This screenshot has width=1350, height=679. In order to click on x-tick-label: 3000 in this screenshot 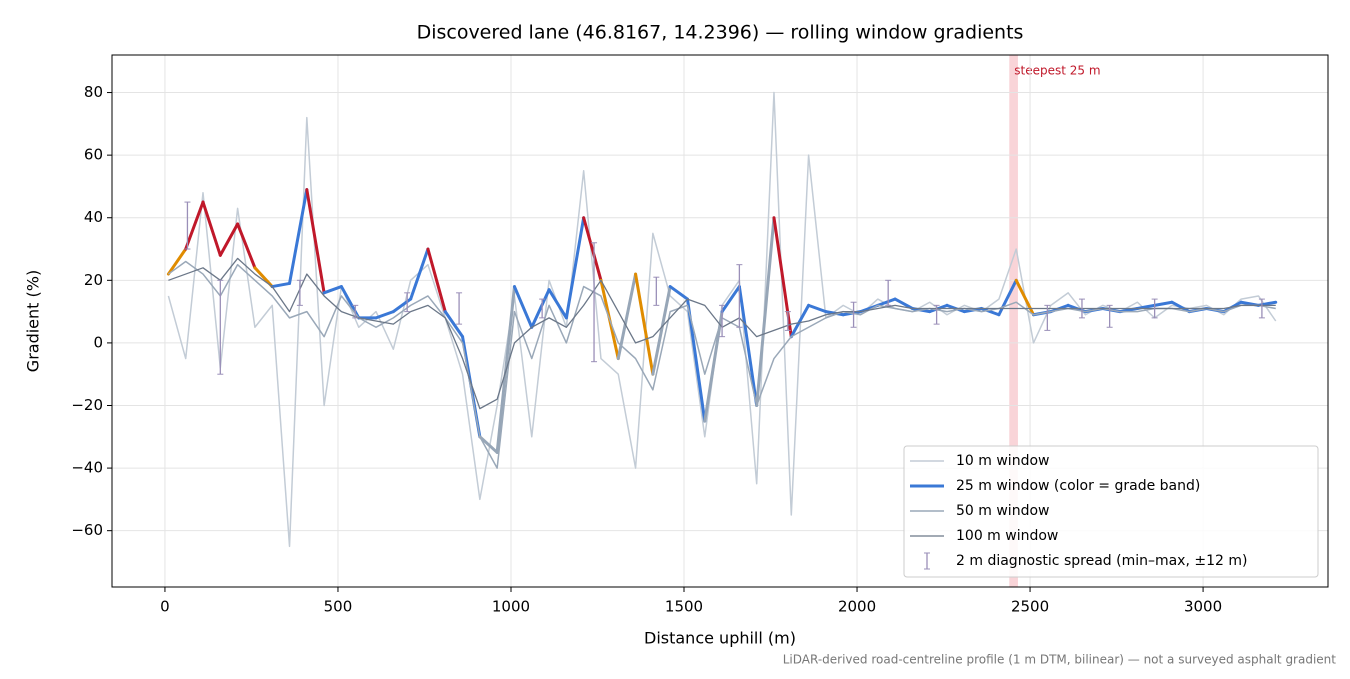, I will do `click(1203, 607)`.